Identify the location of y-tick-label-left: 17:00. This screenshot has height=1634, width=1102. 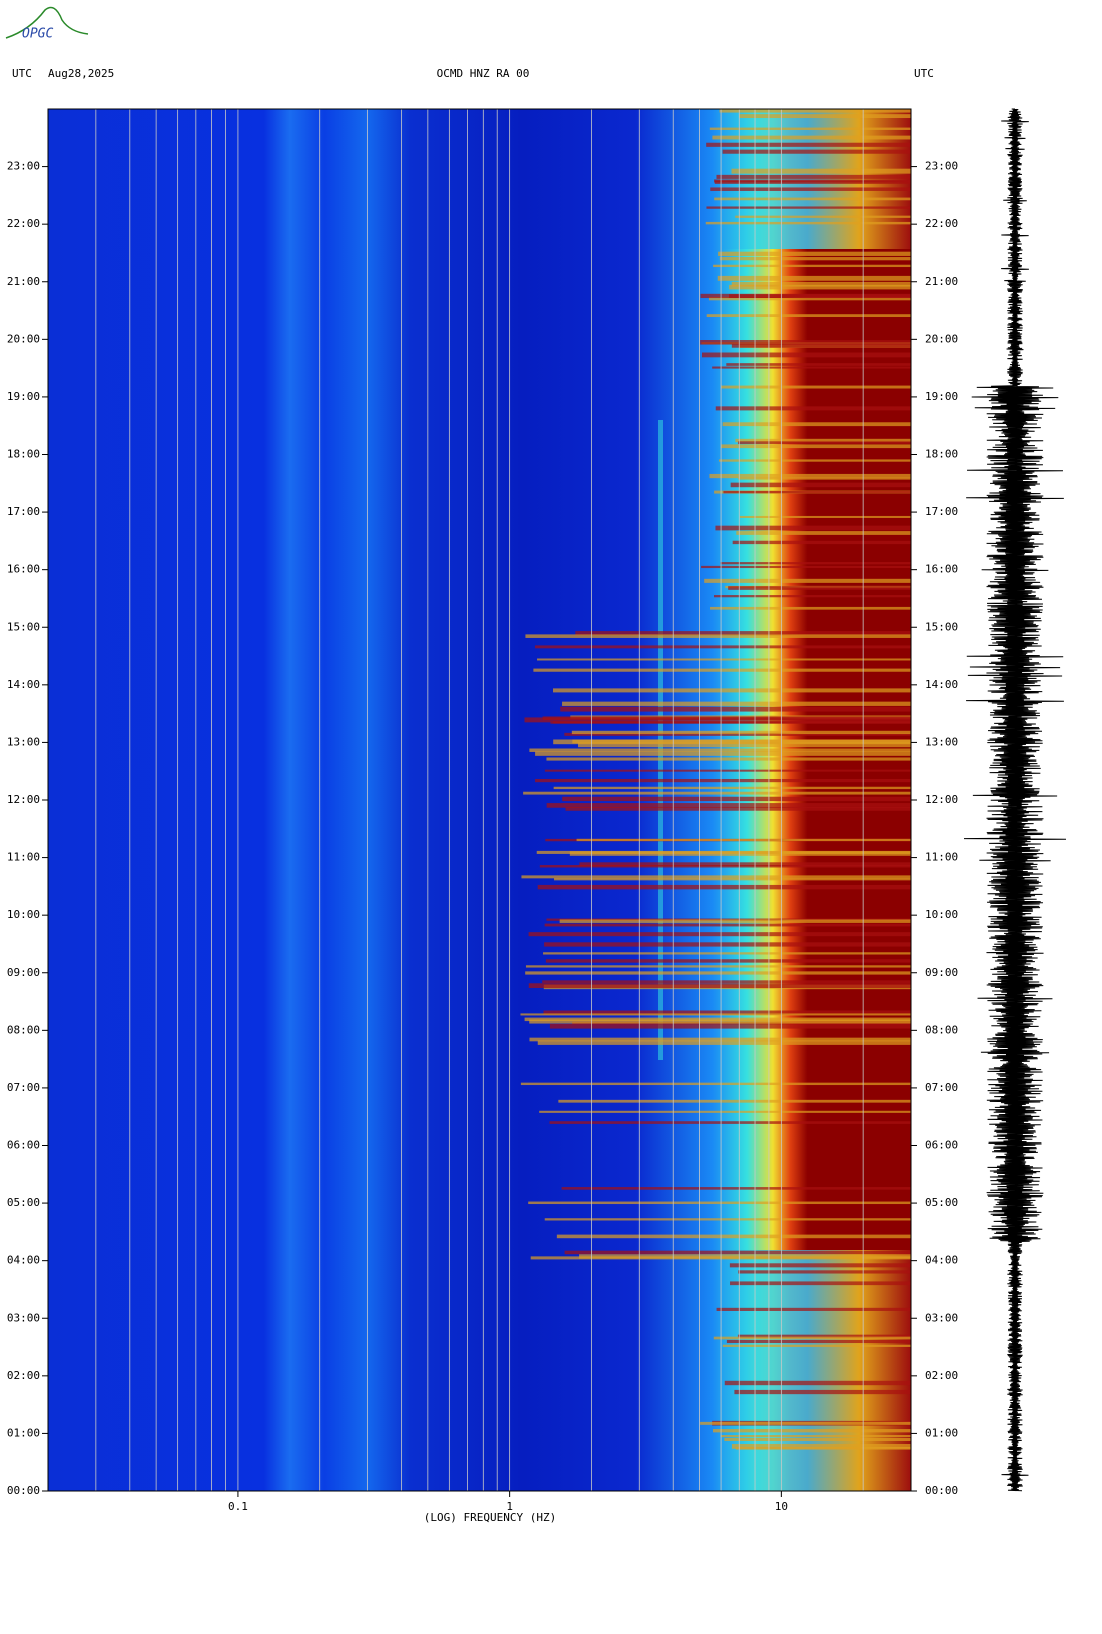
(23, 511).